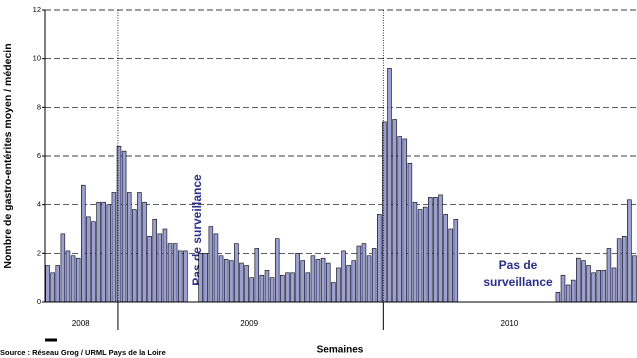 This screenshot has width=637, height=358. I want to click on y-tick-label: 10, so click(37, 58).